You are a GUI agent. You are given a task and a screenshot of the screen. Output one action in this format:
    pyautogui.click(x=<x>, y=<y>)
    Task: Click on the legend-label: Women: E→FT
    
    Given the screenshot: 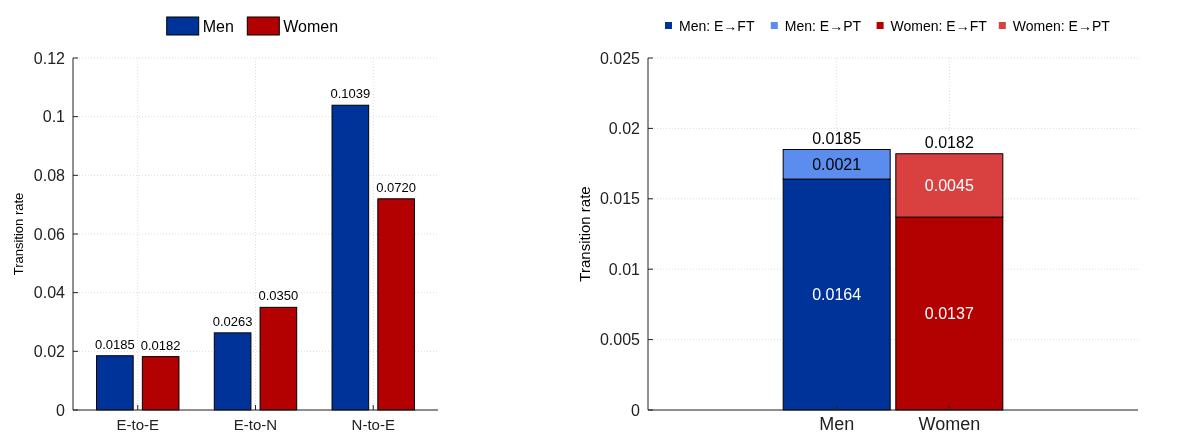 What is the action you would take?
    pyautogui.click(x=939, y=25)
    